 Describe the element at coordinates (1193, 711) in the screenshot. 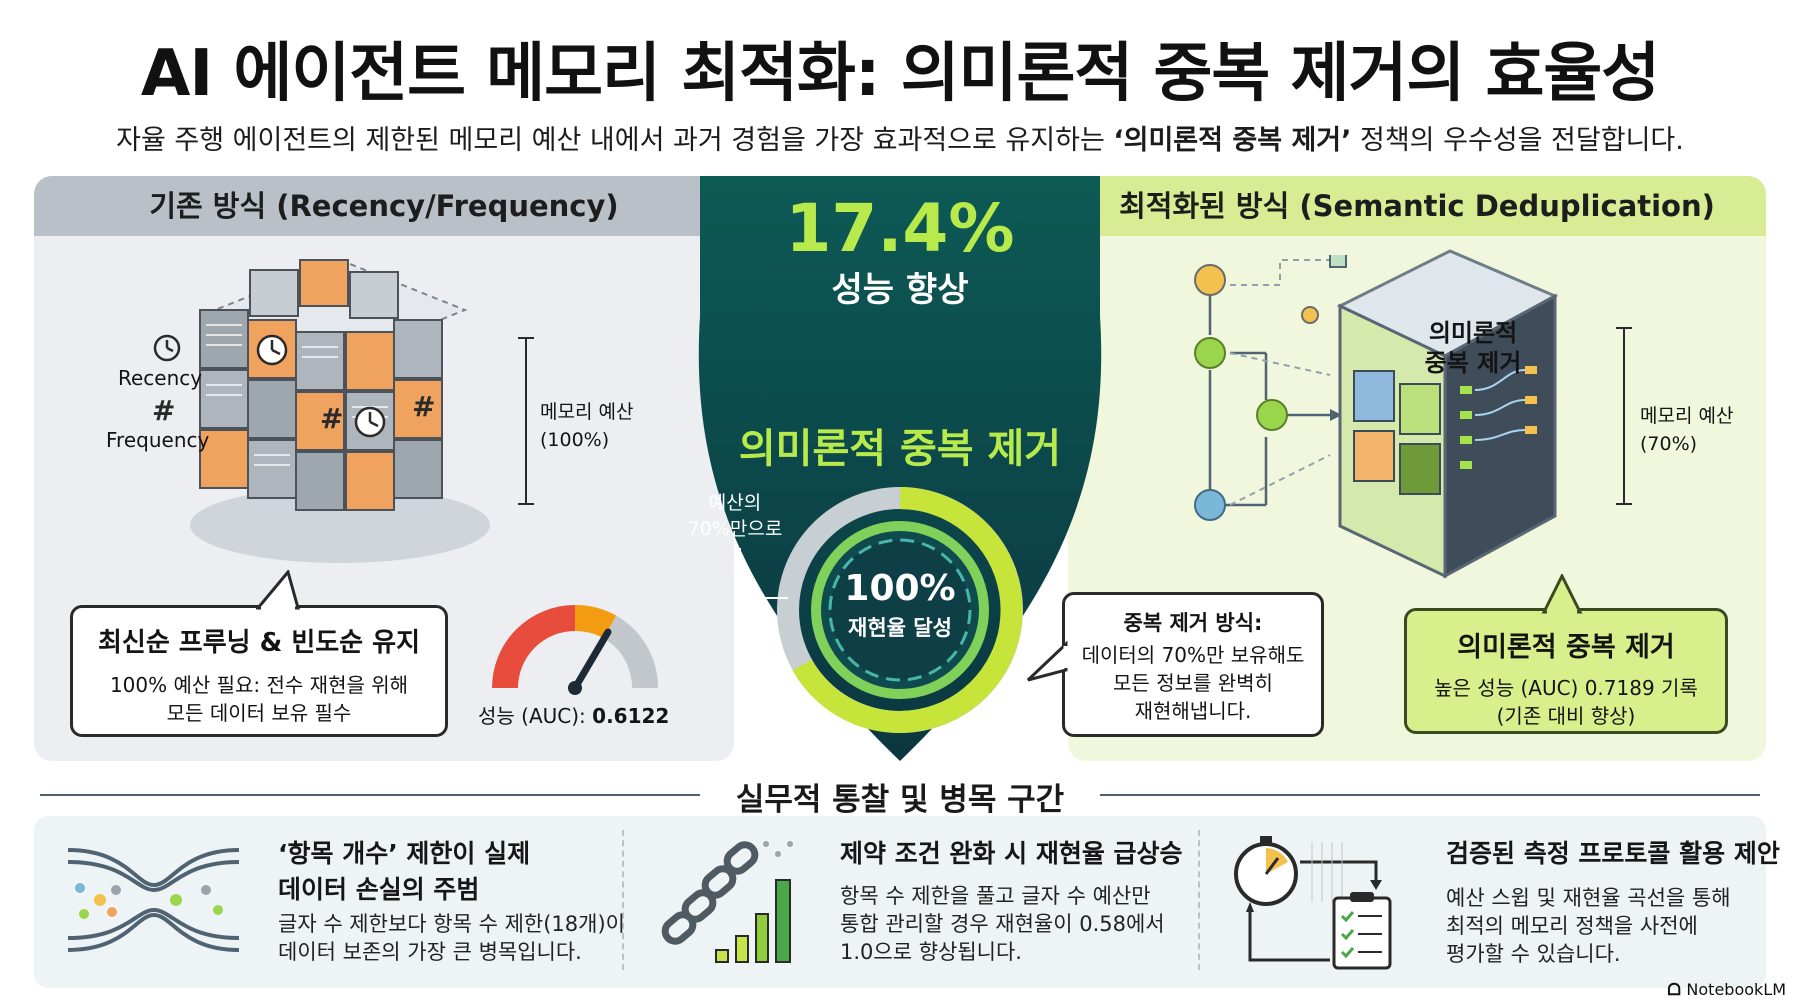

I see `dedup-callout-line3: 재현해냅니다.` at that location.